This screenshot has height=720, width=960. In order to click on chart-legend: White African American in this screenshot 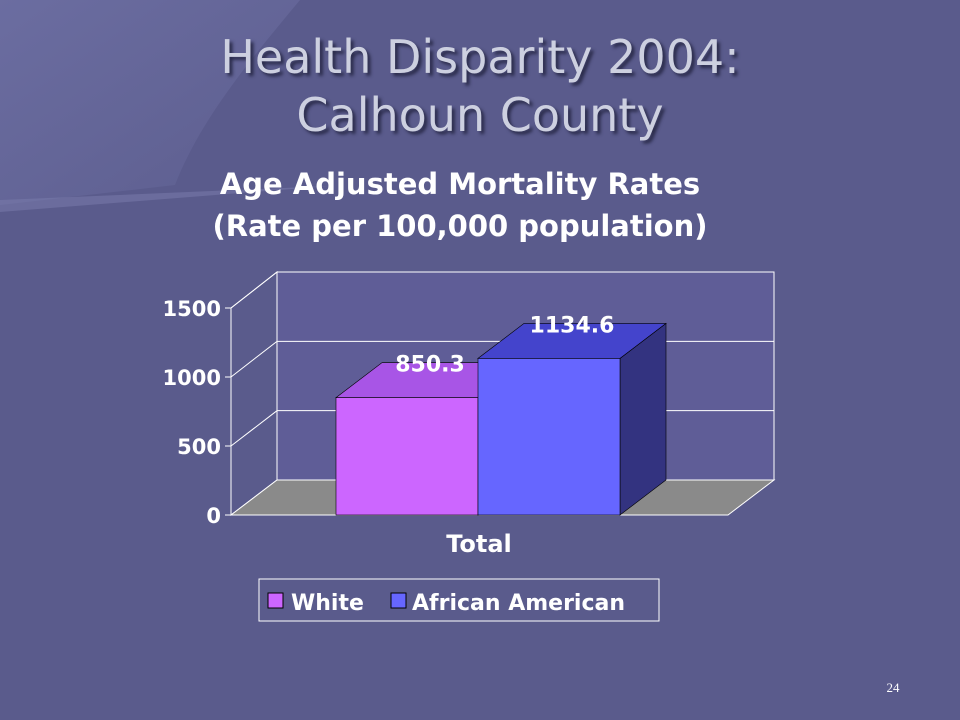, I will do `click(459, 600)`.